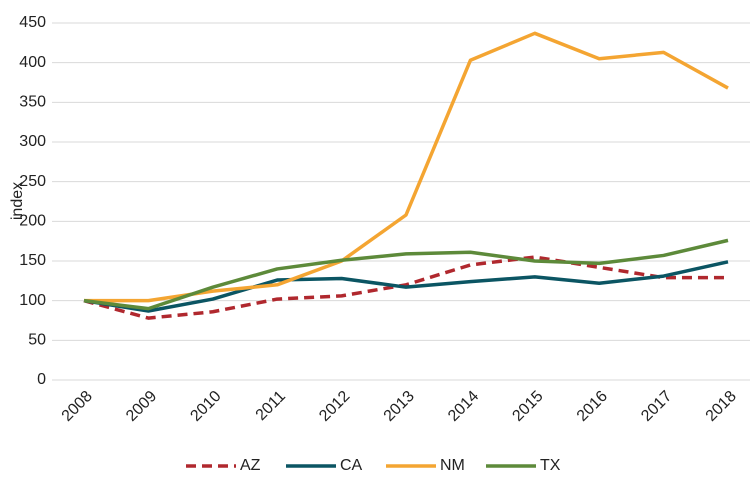  Describe the element at coordinates (17, 201) in the screenshot. I see `y-axis-label: index` at that location.